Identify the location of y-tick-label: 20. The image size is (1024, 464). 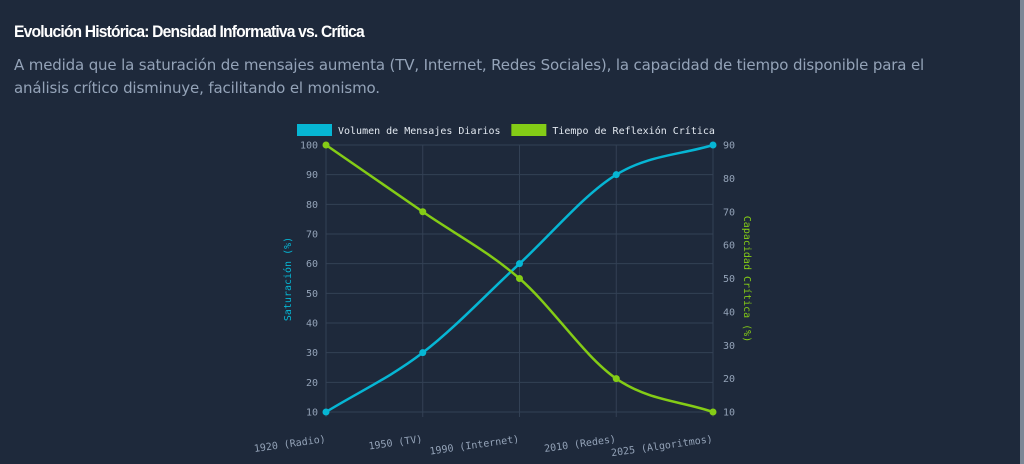
(312, 383).